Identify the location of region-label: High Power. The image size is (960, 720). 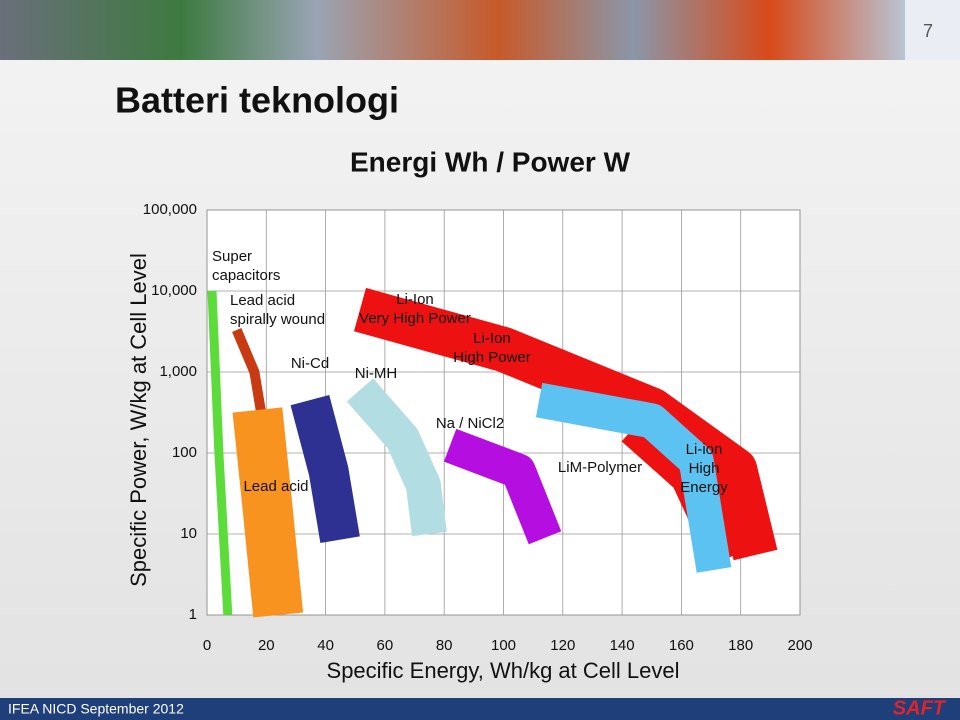
(492, 357).